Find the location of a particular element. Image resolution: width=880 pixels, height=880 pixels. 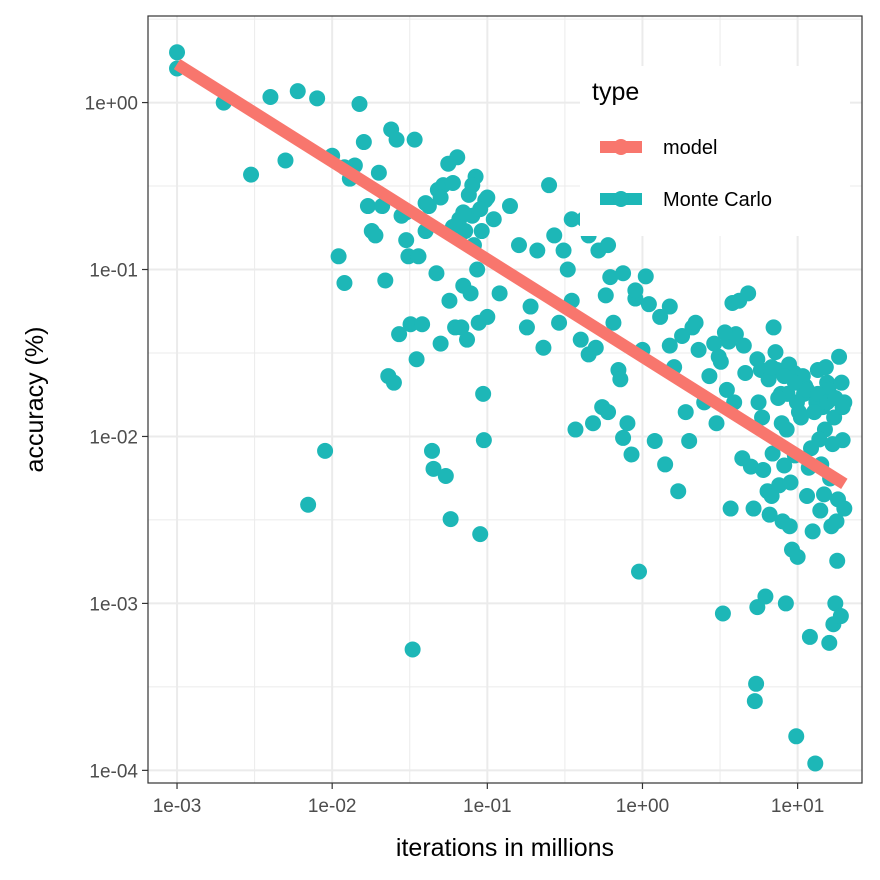

y-axis: 1e-04 1e-03 1e-02 1e-01 1e+00 is located at coordinates (116, 438).